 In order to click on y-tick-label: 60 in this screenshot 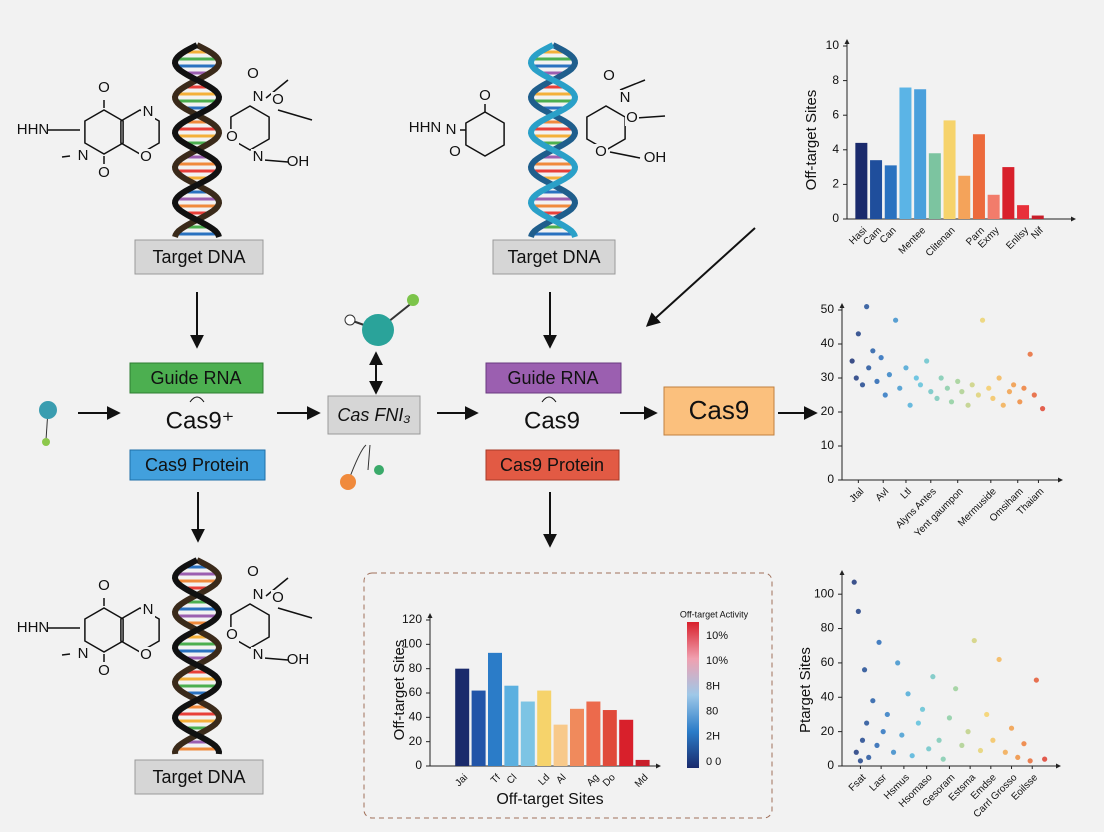, I will do `click(828, 662)`.